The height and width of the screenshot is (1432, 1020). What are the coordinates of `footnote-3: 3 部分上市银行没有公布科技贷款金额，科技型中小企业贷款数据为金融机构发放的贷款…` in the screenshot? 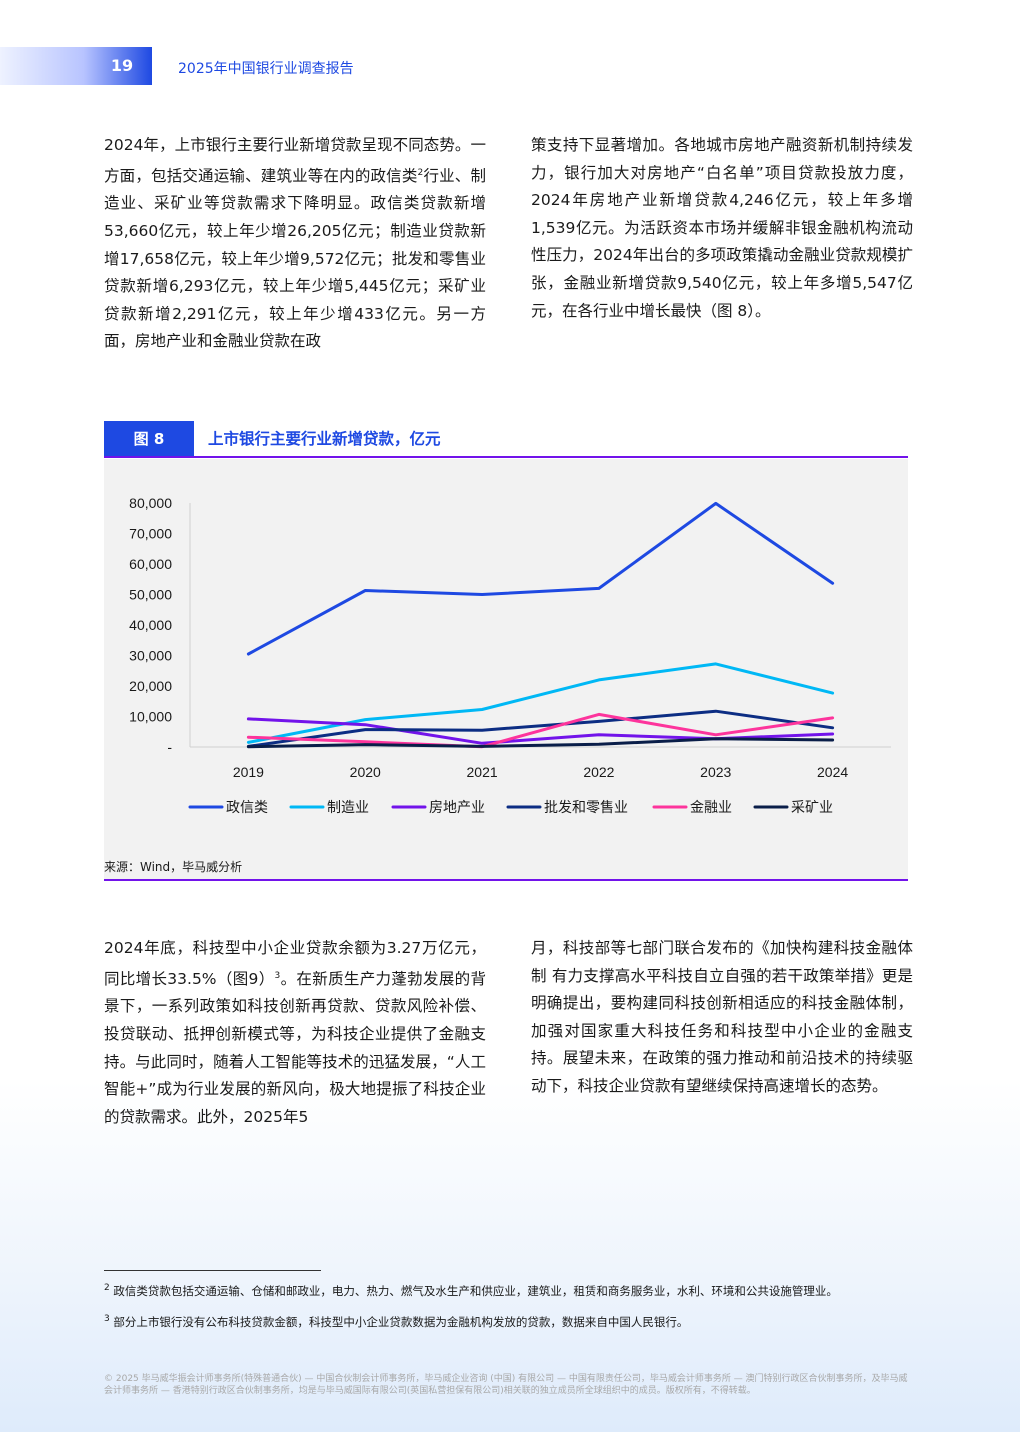 It's located at (509, 1321).